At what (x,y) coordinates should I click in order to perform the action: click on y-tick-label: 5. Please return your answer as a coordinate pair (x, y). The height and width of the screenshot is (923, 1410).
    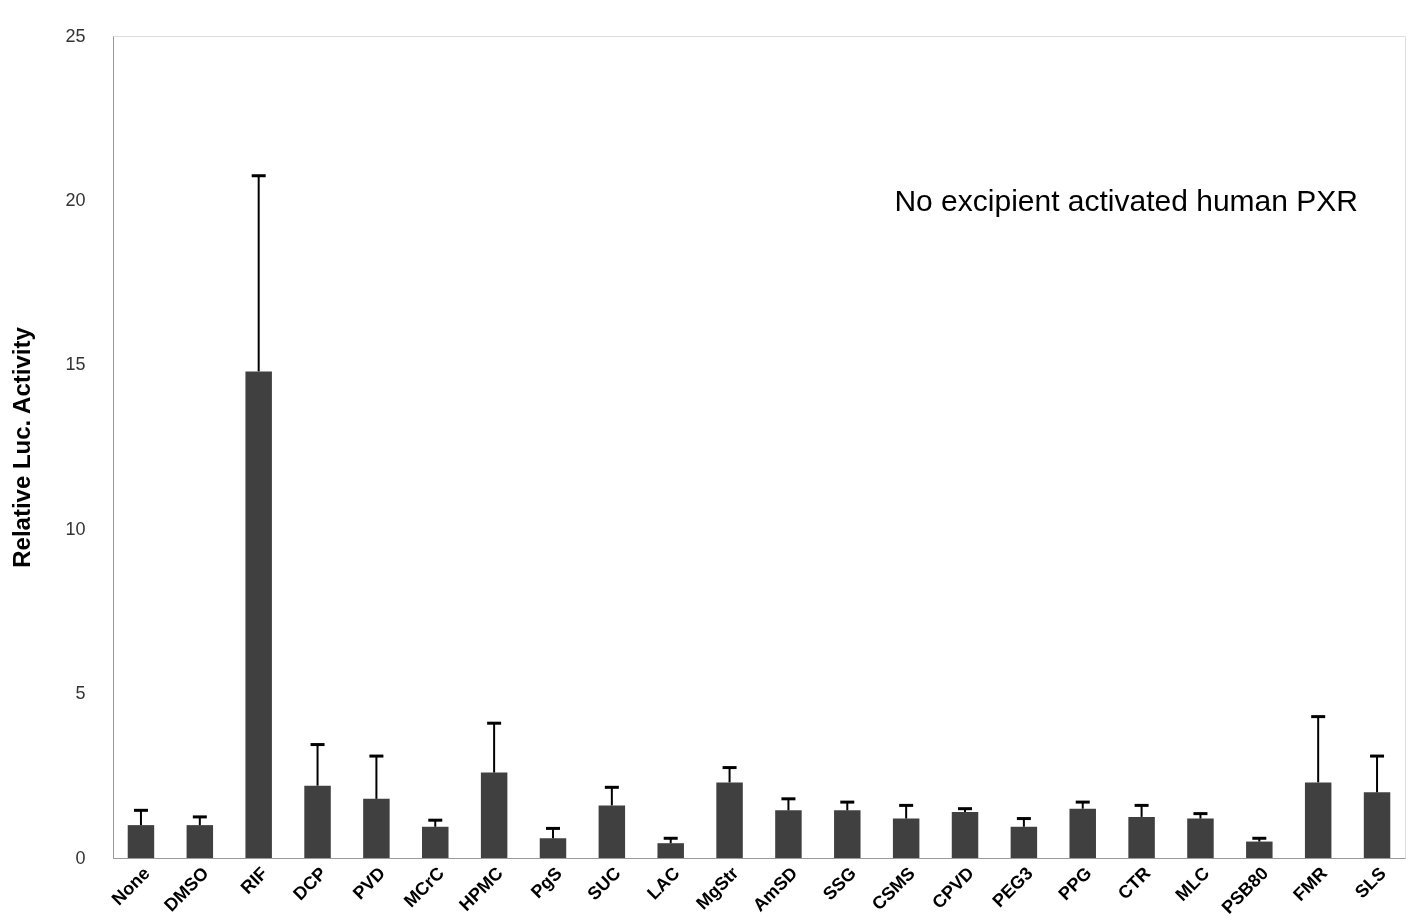
    Looking at the image, I should click on (80, 693).